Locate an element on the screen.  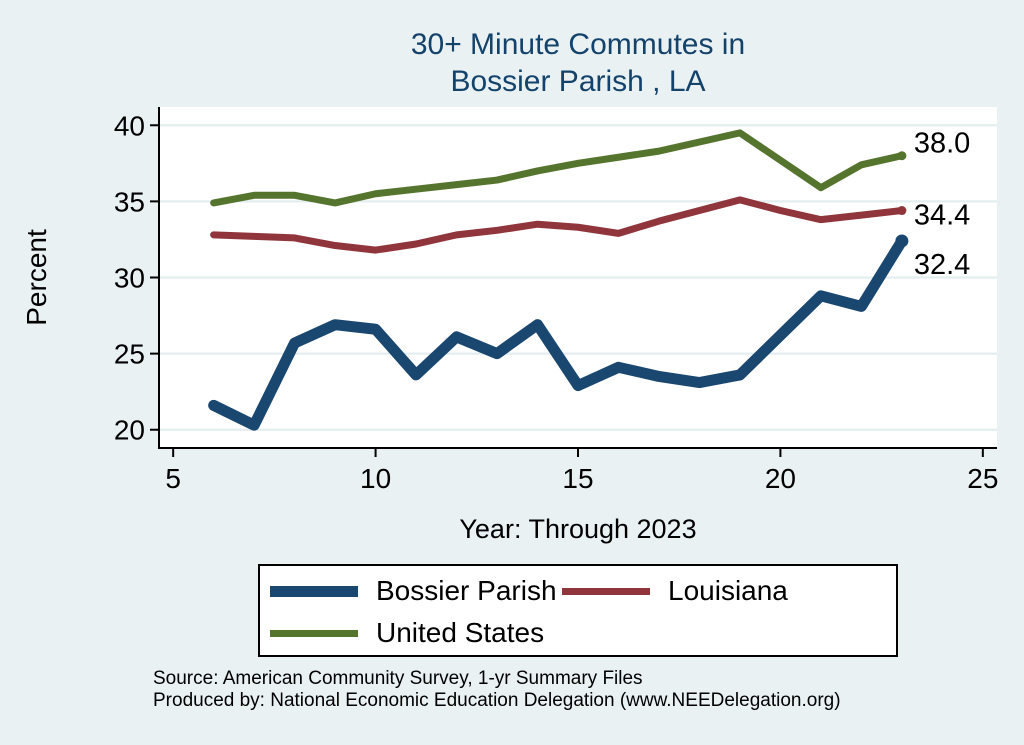
legend-item-bossier-parish: Bossier Parish is located at coordinates (413, 590).